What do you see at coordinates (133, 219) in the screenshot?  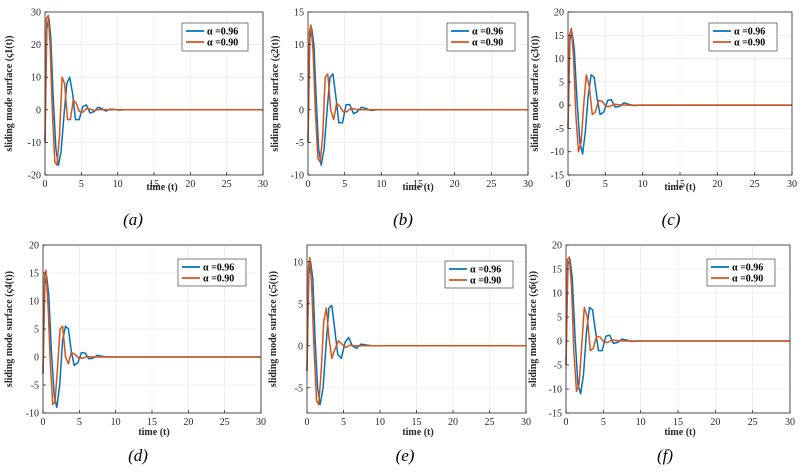 I see `panel-label: (a)` at bounding box center [133, 219].